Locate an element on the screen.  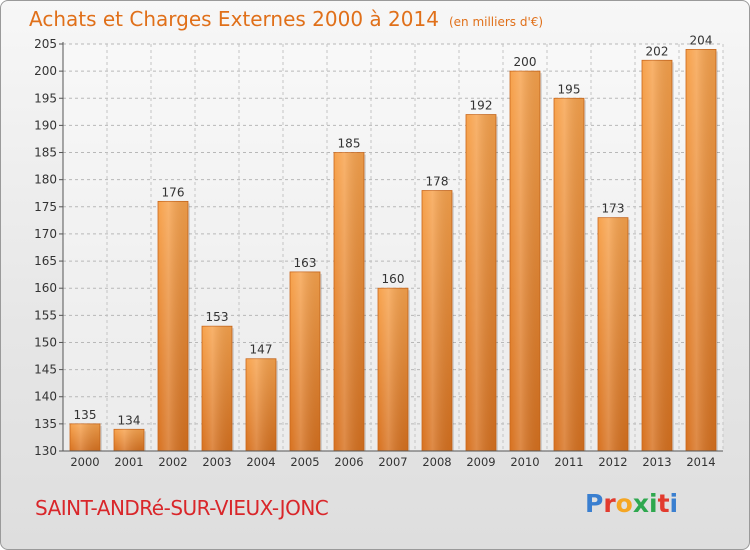
chart-title-text: Achats et Charges Externes 2000 à 2014 is located at coordinates (234, 19).